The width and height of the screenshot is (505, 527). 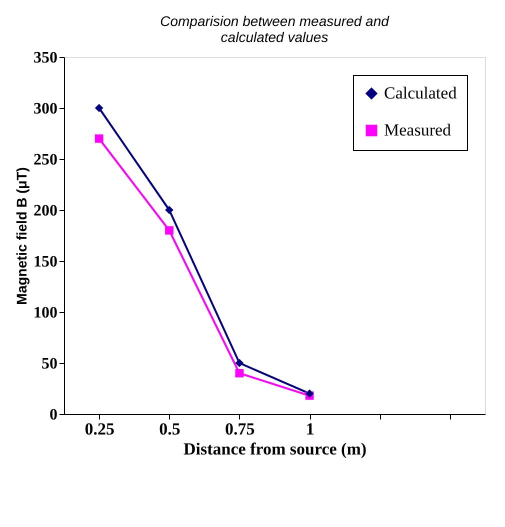 I want to click on x-tick-label: 0.5, so click(x=169, y=429).